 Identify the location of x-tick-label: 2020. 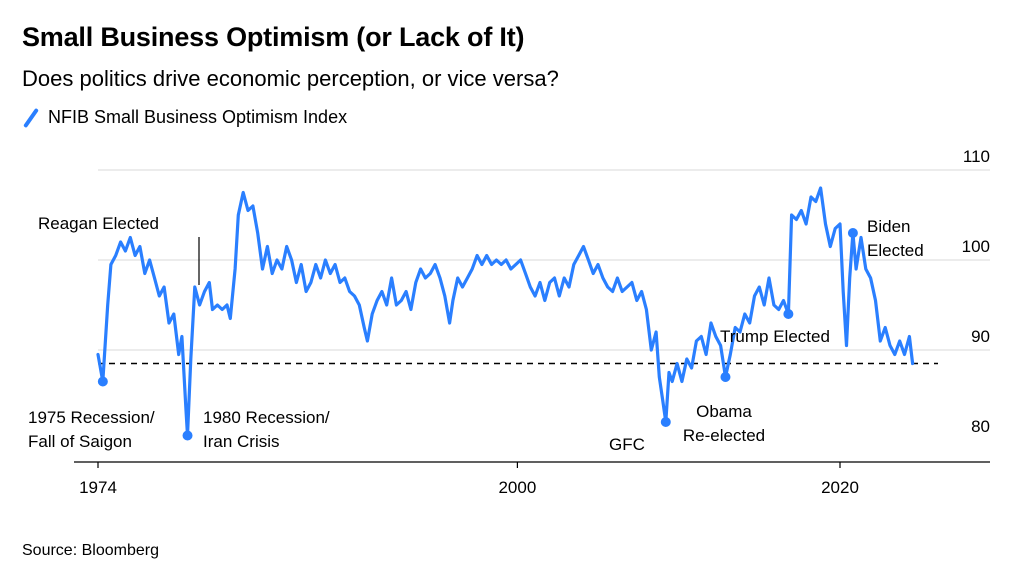
(840, 487).